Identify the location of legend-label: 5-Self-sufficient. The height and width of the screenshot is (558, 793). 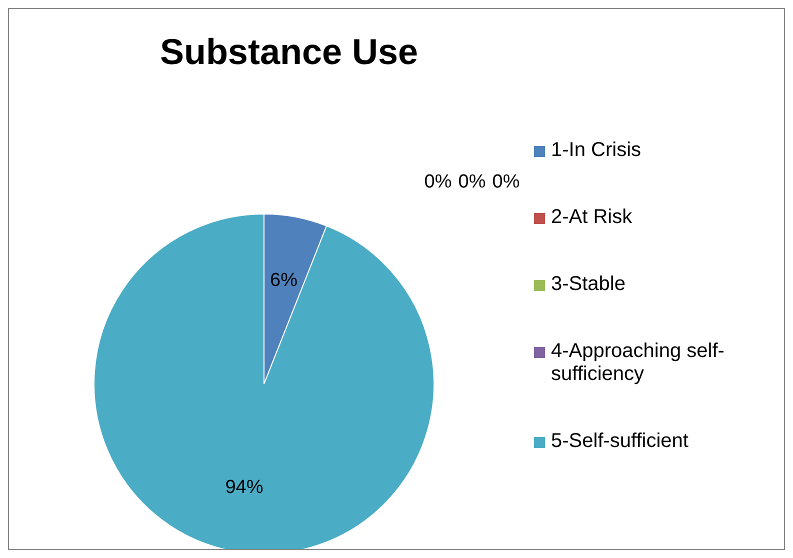
(619, 441).